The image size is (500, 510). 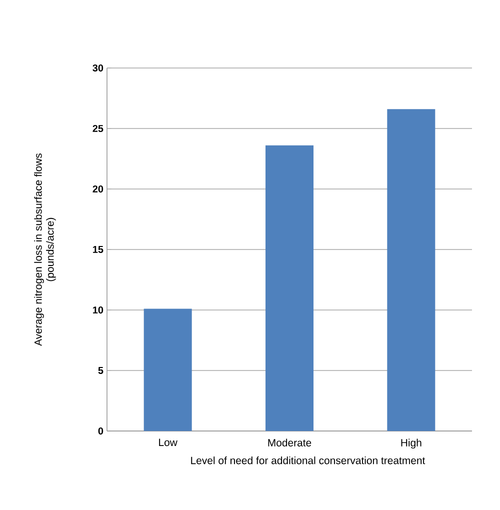 I want to click on y-axis-title: Average nitrogen loss in subsurface flows (pounds/acre), so click(x=45, y=249).